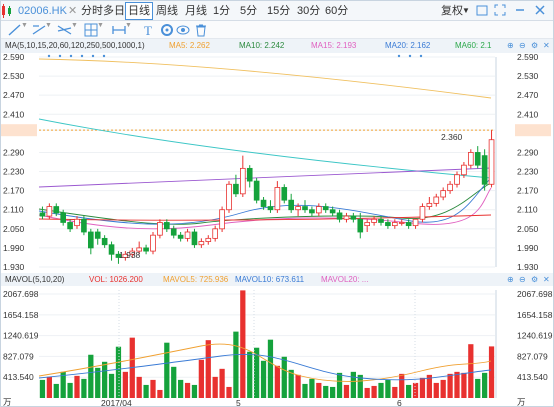 The width and height of the screenshot is (554, 407). I want to click on price-axis-label-right: 1.930, so click(528, 267).